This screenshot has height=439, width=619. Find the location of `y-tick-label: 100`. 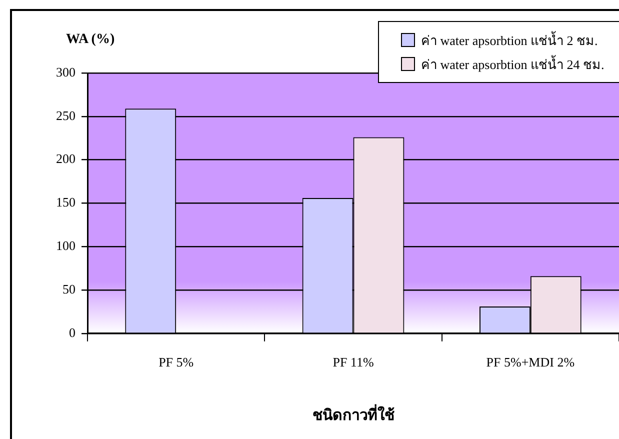

y-tick-label: 100 is located at coordinates (66, 246).